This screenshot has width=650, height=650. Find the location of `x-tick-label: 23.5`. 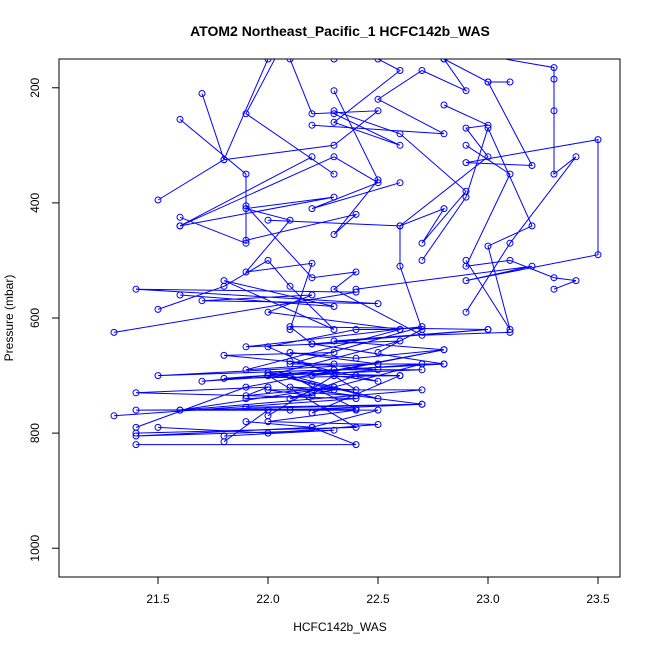

x-tick-label: 23.5 is located at coordinates (598, 599).